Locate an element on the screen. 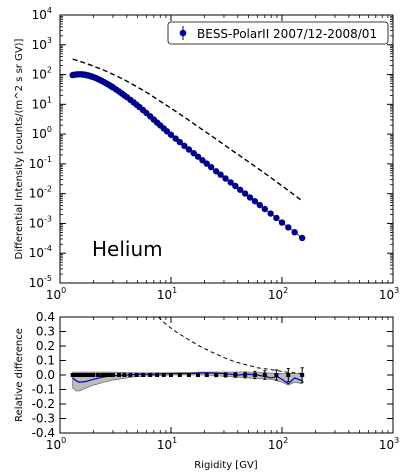 The height and width of the screenshot is (475, 415). bottom-x-tick-label: 10³ is located at coordinates (389, 444).